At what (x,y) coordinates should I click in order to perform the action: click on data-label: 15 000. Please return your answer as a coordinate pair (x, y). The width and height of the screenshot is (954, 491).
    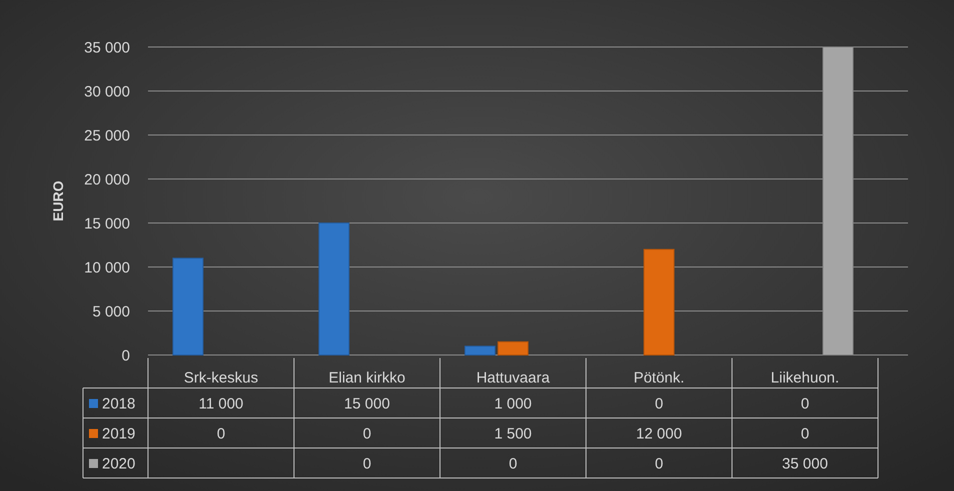
    Looking at the image, I should click on (367, 403).